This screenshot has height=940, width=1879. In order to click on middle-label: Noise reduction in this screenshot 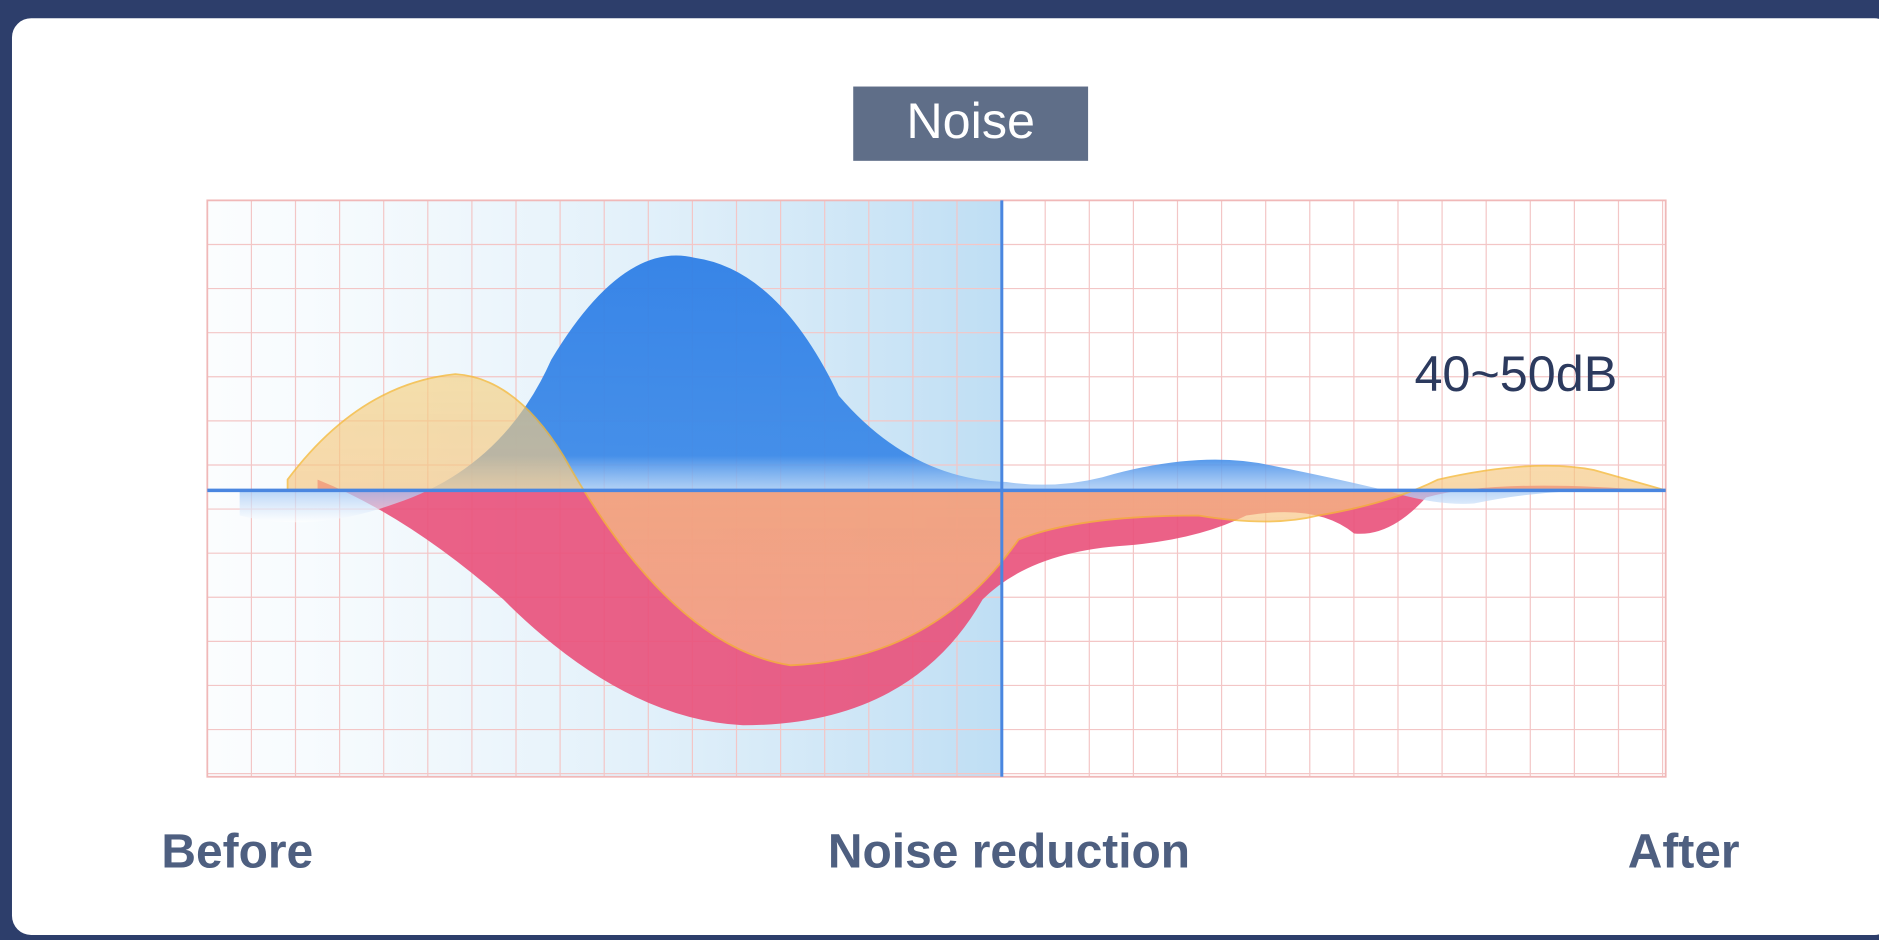, I will do `click(1009, 851)`.